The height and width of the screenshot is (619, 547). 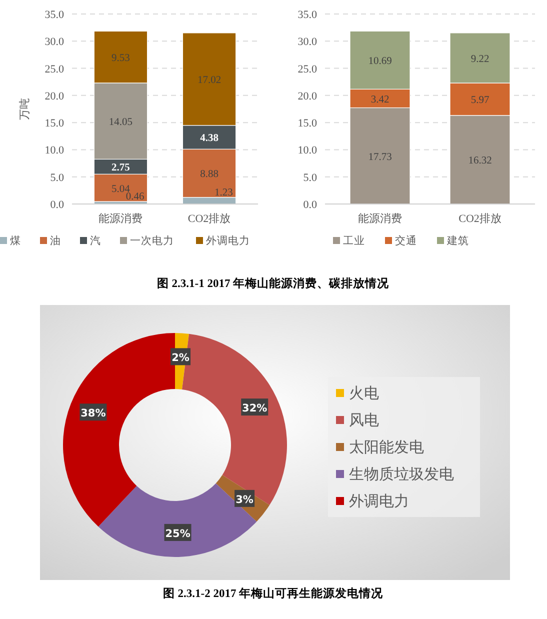 What do you see at coordinates (209, 80) in the screenshot?
I see `data-label: 17.02` at bounding box center [209, 80].